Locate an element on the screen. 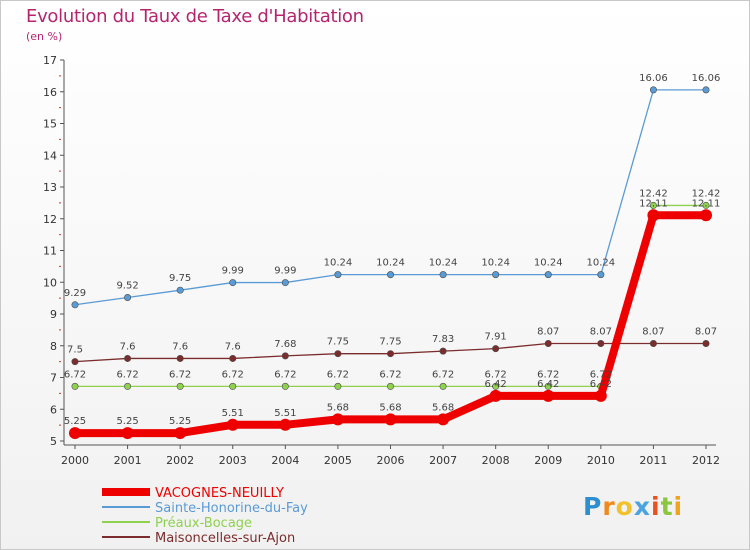  data-label-1: 16.06 is located at coordinates (653, 78).